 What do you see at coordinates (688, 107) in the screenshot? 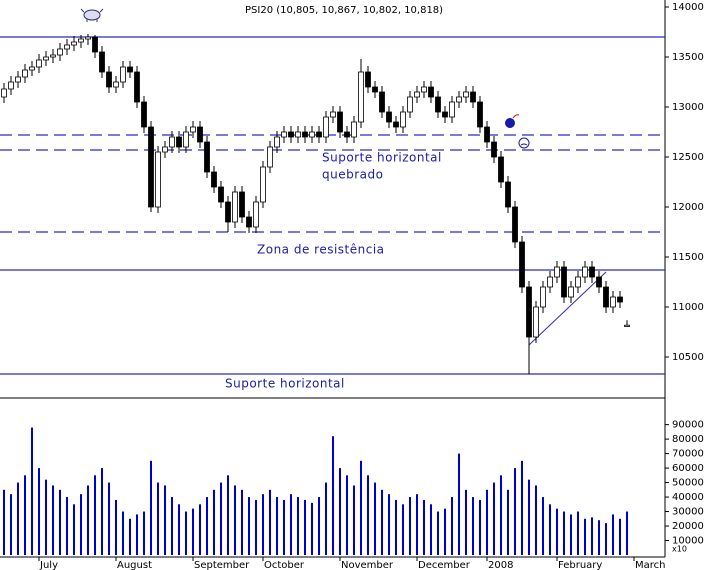
I see `y-tick-label: 13000` at bounding box center [688, 107].